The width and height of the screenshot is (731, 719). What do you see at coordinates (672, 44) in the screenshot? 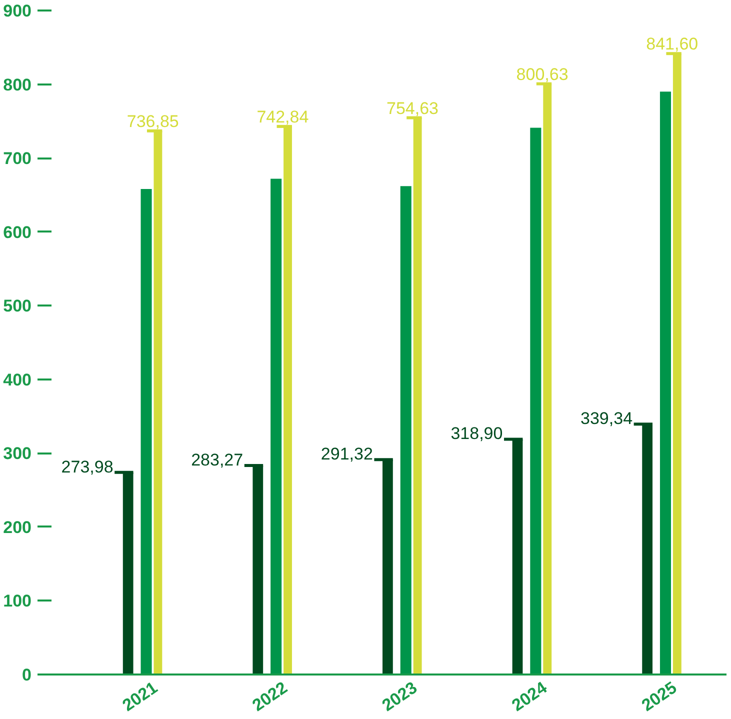
I see `data-label: 841,60` at bounding box center [672, 44].